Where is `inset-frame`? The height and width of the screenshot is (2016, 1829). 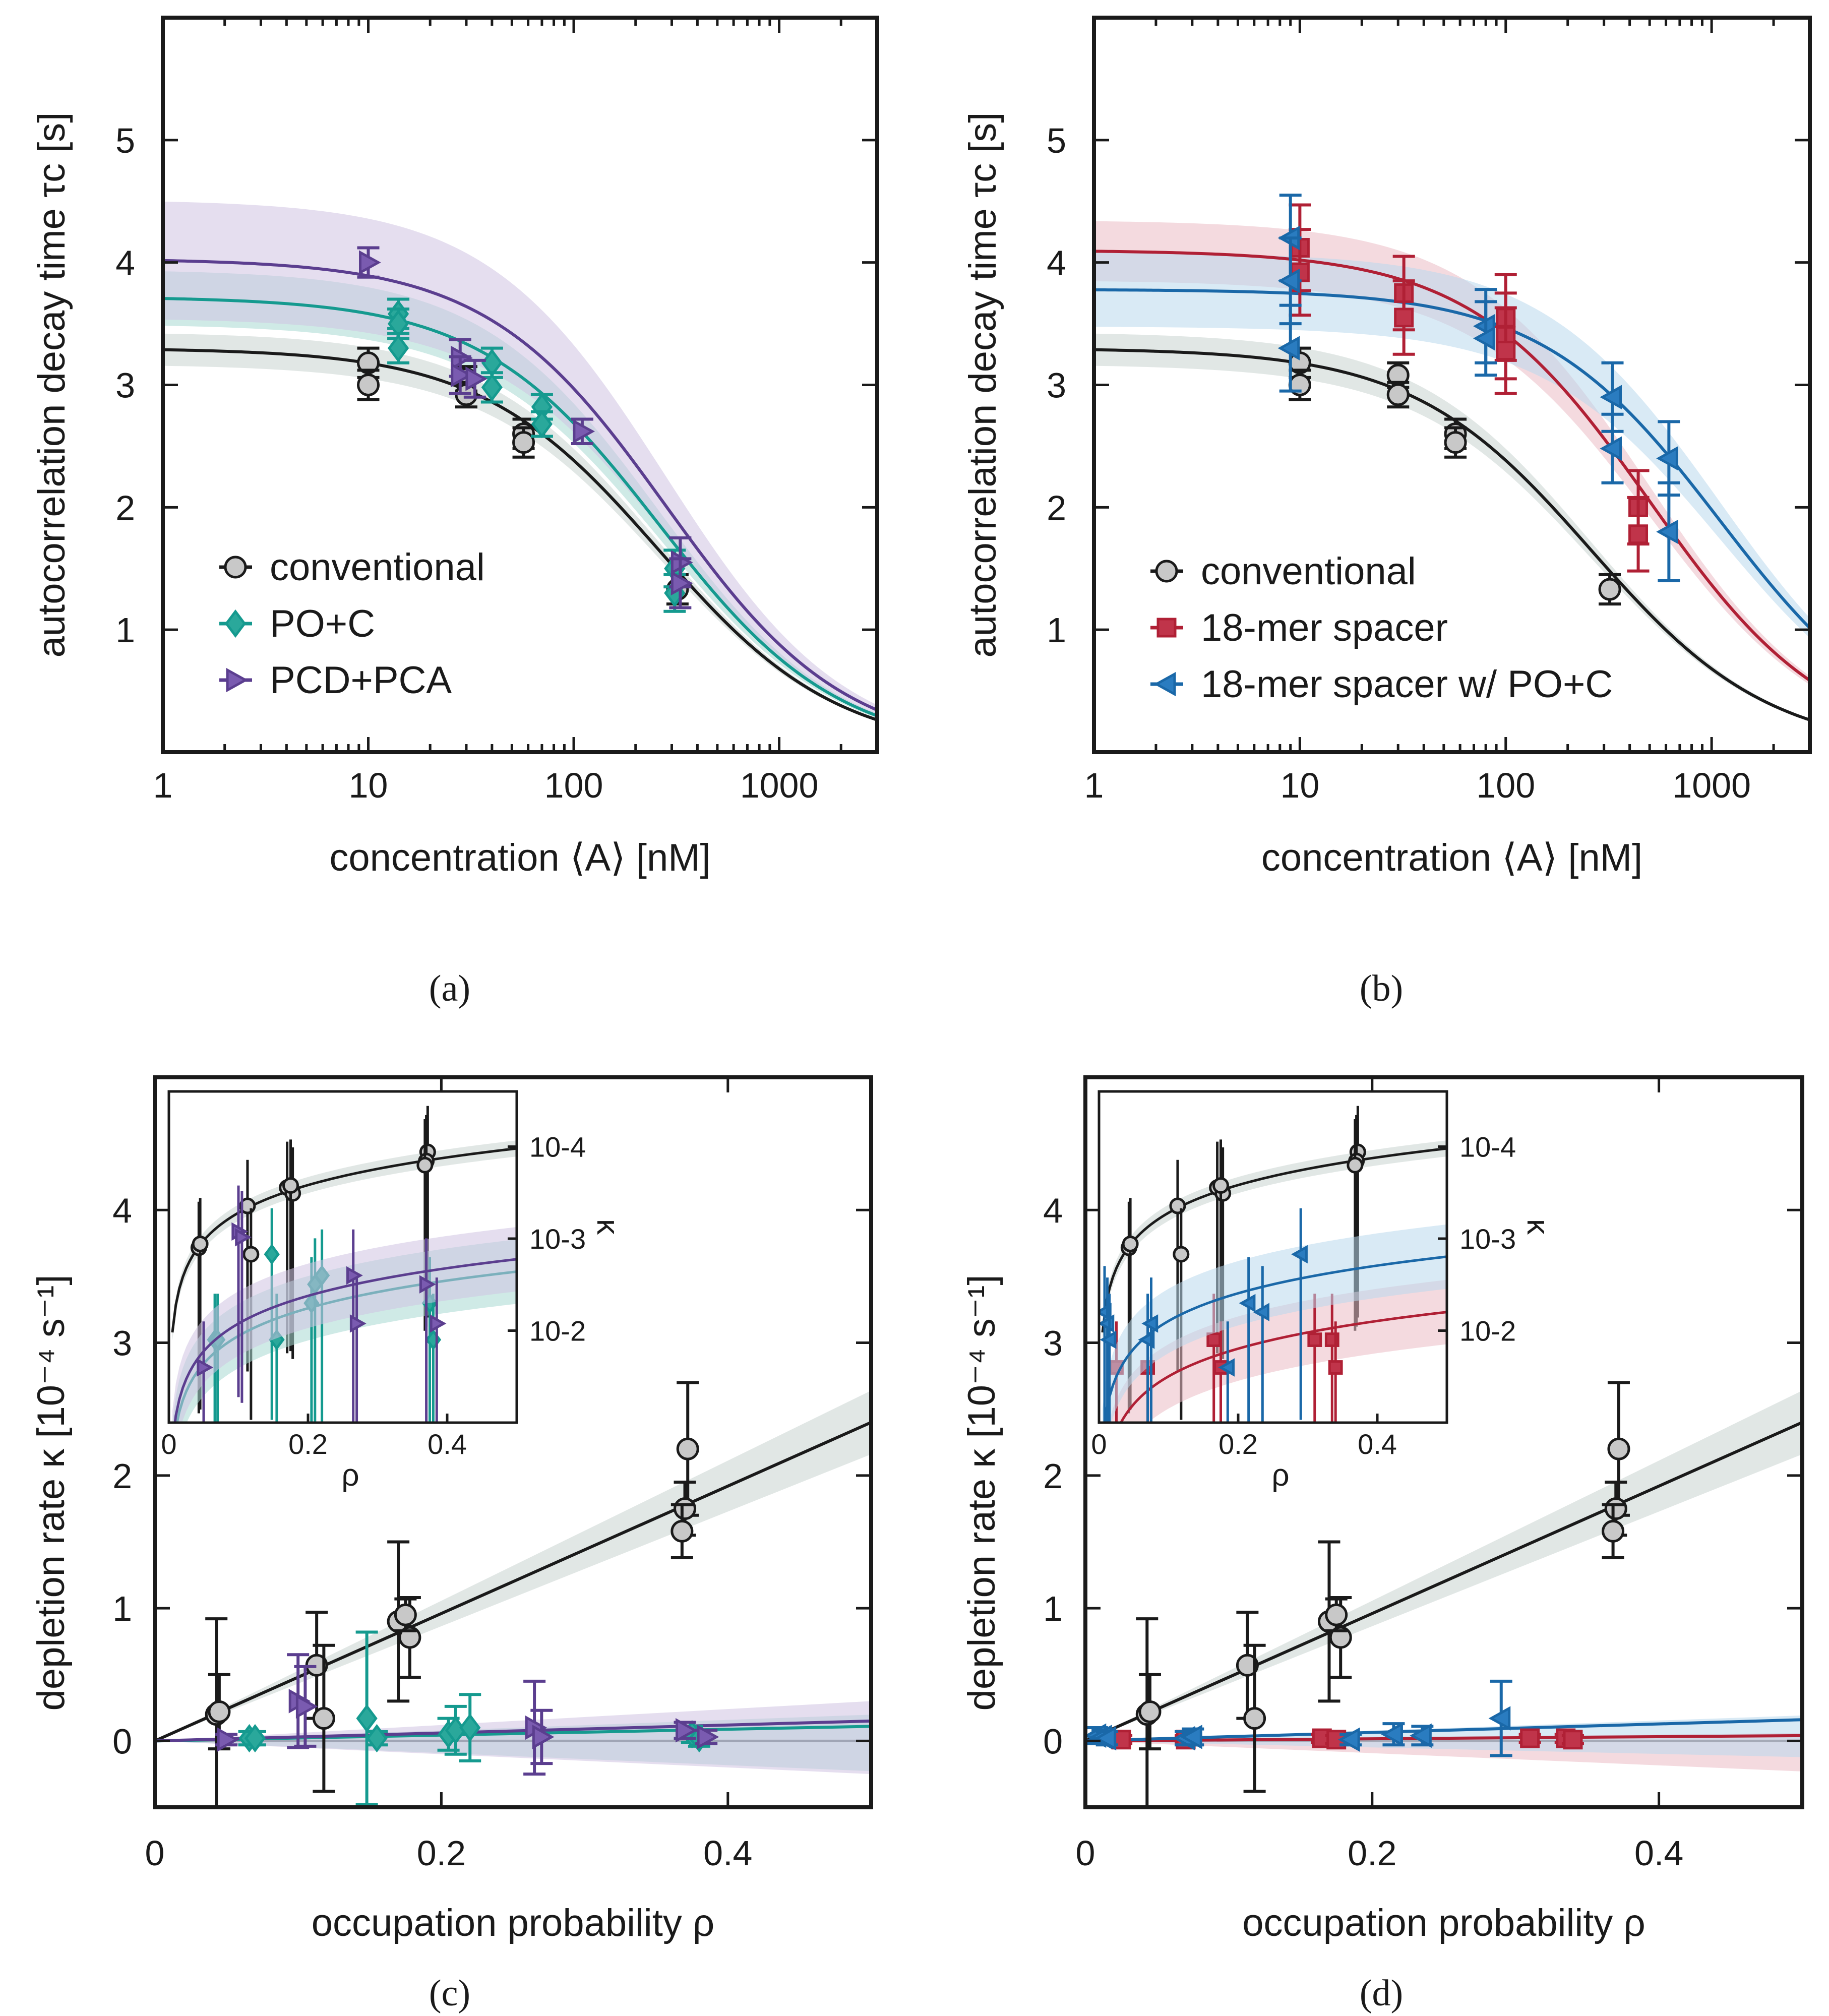
inset-frame is located at coordinates (1273, 1257).